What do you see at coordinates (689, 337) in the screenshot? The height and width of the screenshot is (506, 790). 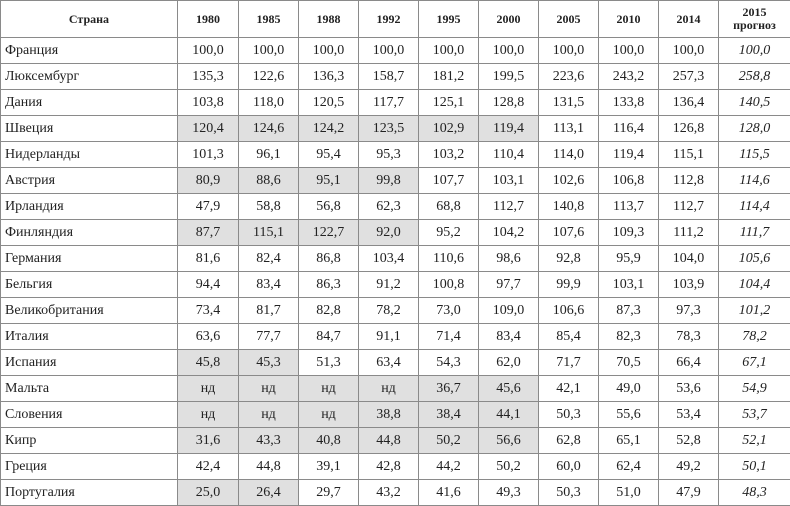 I see `value-cell: 78,3` at bounding box center [689, 337].